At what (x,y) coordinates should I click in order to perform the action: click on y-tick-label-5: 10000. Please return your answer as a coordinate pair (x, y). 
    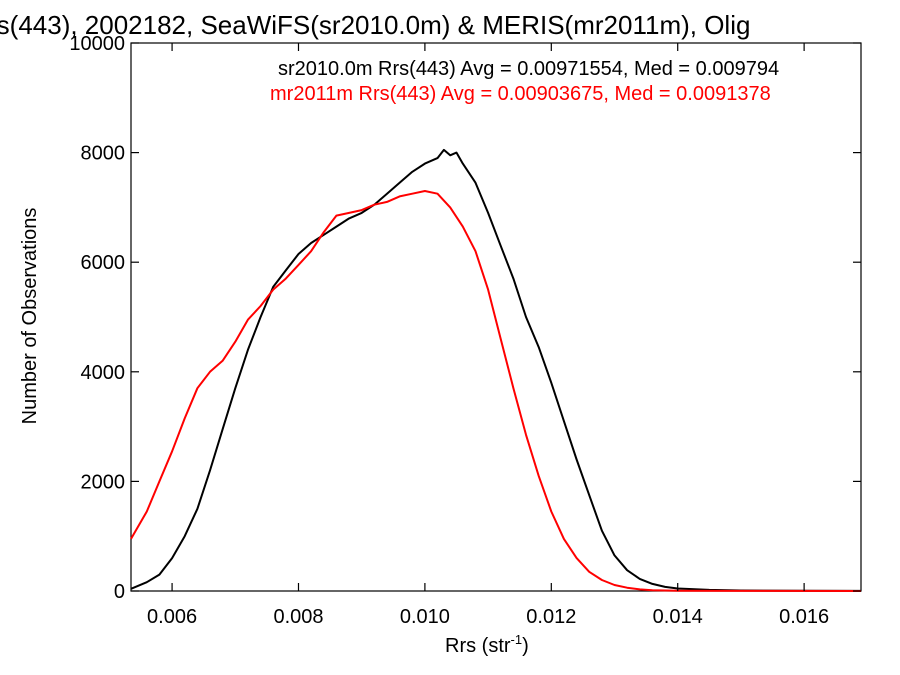
    Looking at the image, I should click on (97, 44).